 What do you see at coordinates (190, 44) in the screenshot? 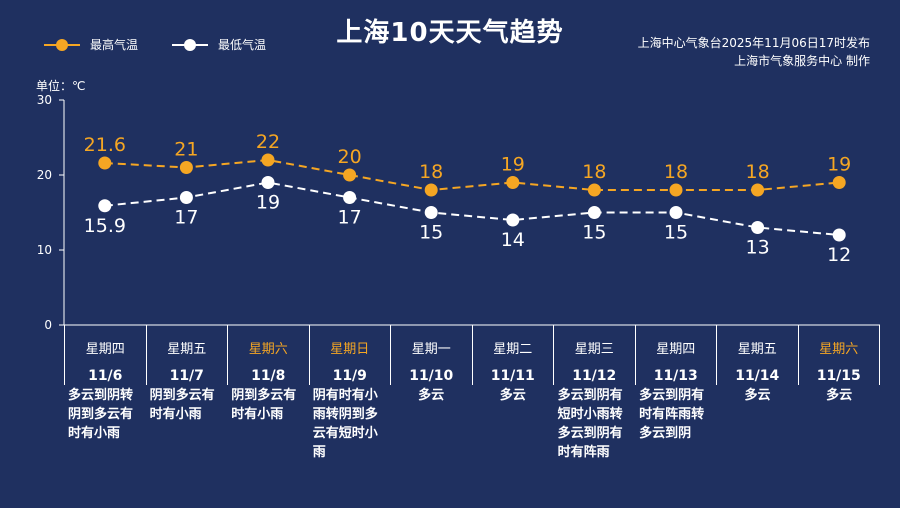
I see `legend-low-marker` at bounding box center [190, 44].